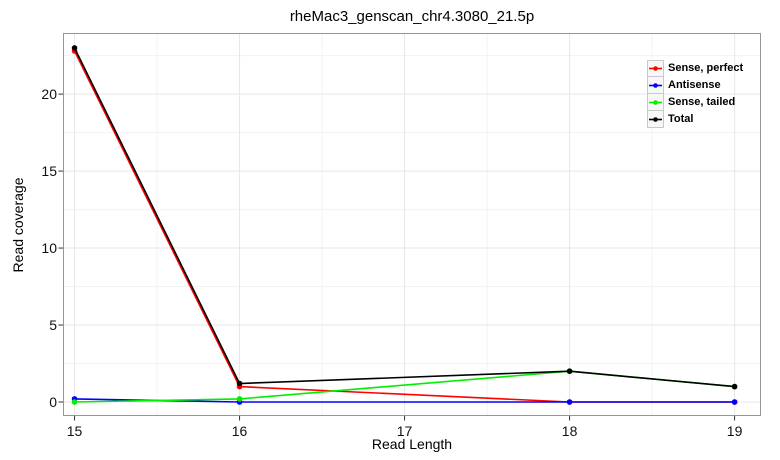  Describe the element at coordinates (569, 431) in the screenshot. I see `x-tick-label: 18` at that location.